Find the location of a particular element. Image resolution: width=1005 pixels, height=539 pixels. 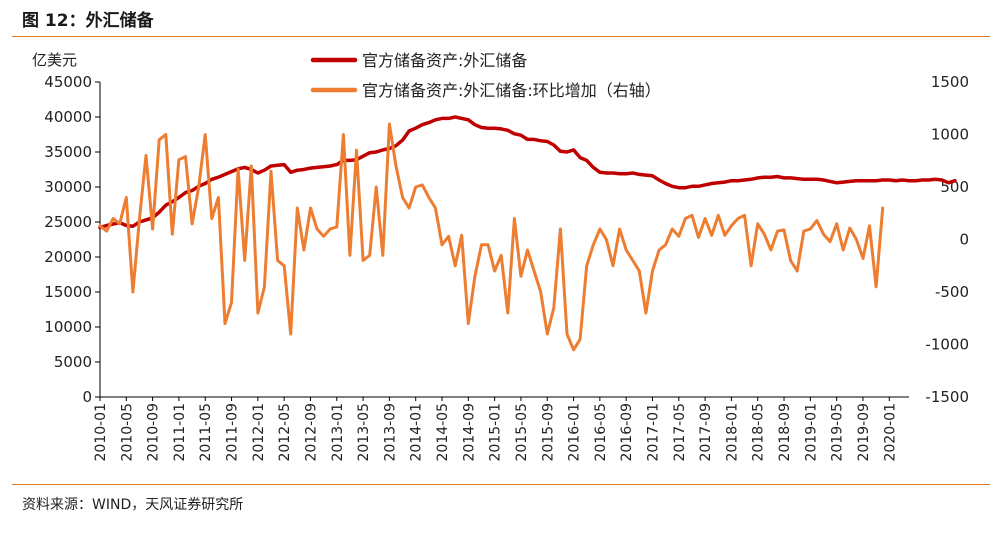

x-tick-label: 2013-01 is located at coordinates (338, 432).